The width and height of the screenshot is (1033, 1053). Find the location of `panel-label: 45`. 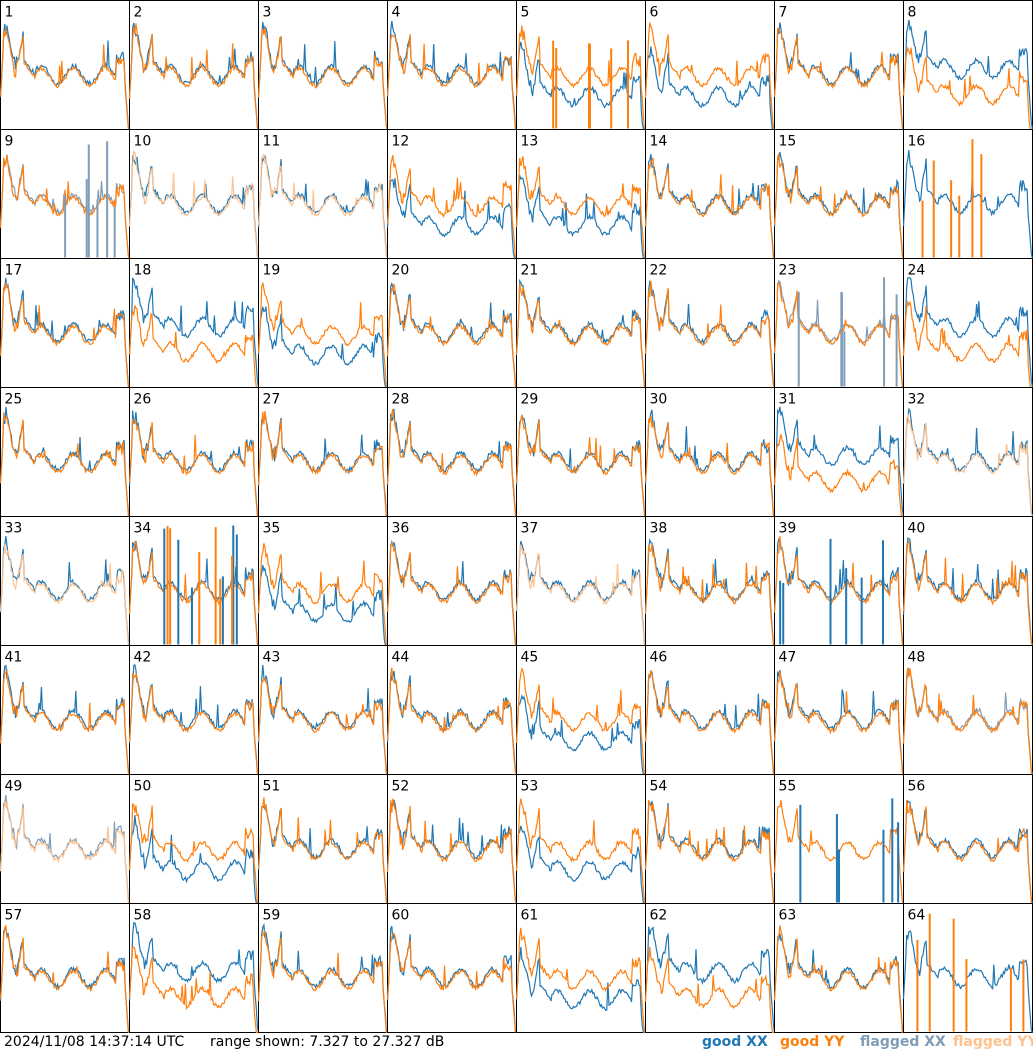

panel-label: 45 is located at coordinates (530, 658).